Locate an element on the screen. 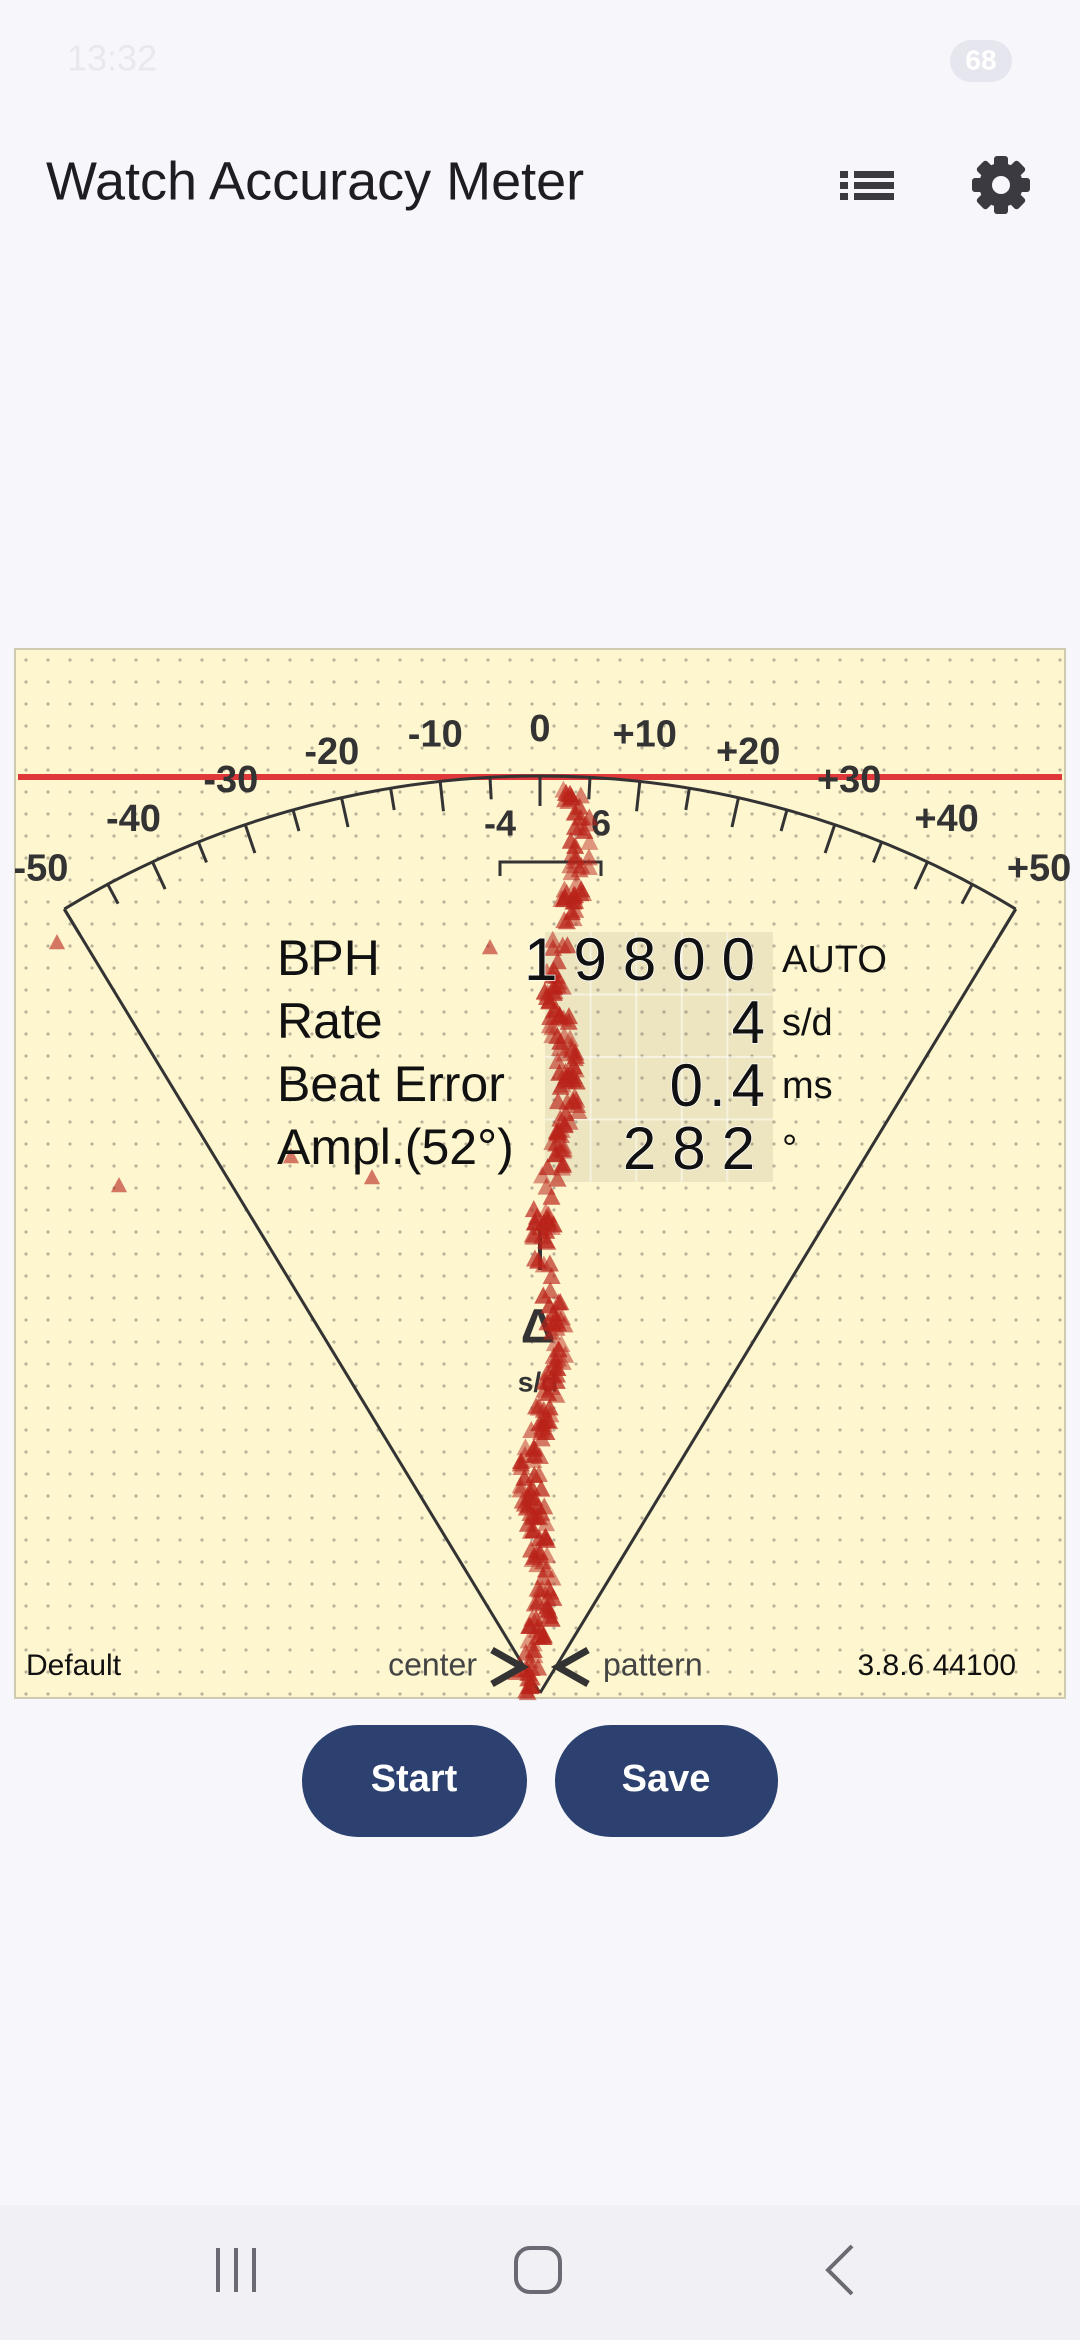 The image size is (1080, 2340). settings-button is located at coordinates (1001, 185).